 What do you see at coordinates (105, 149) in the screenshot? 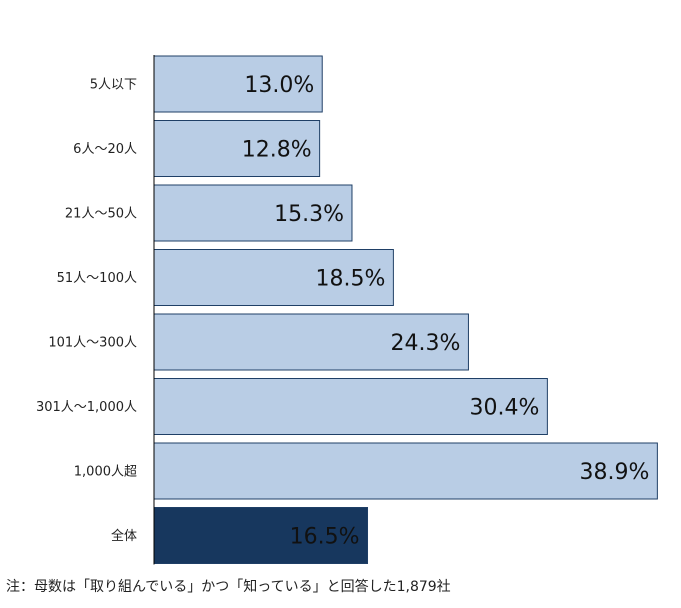
I see `category-label-1: 6人～20人` at bounding box center [105, 149].